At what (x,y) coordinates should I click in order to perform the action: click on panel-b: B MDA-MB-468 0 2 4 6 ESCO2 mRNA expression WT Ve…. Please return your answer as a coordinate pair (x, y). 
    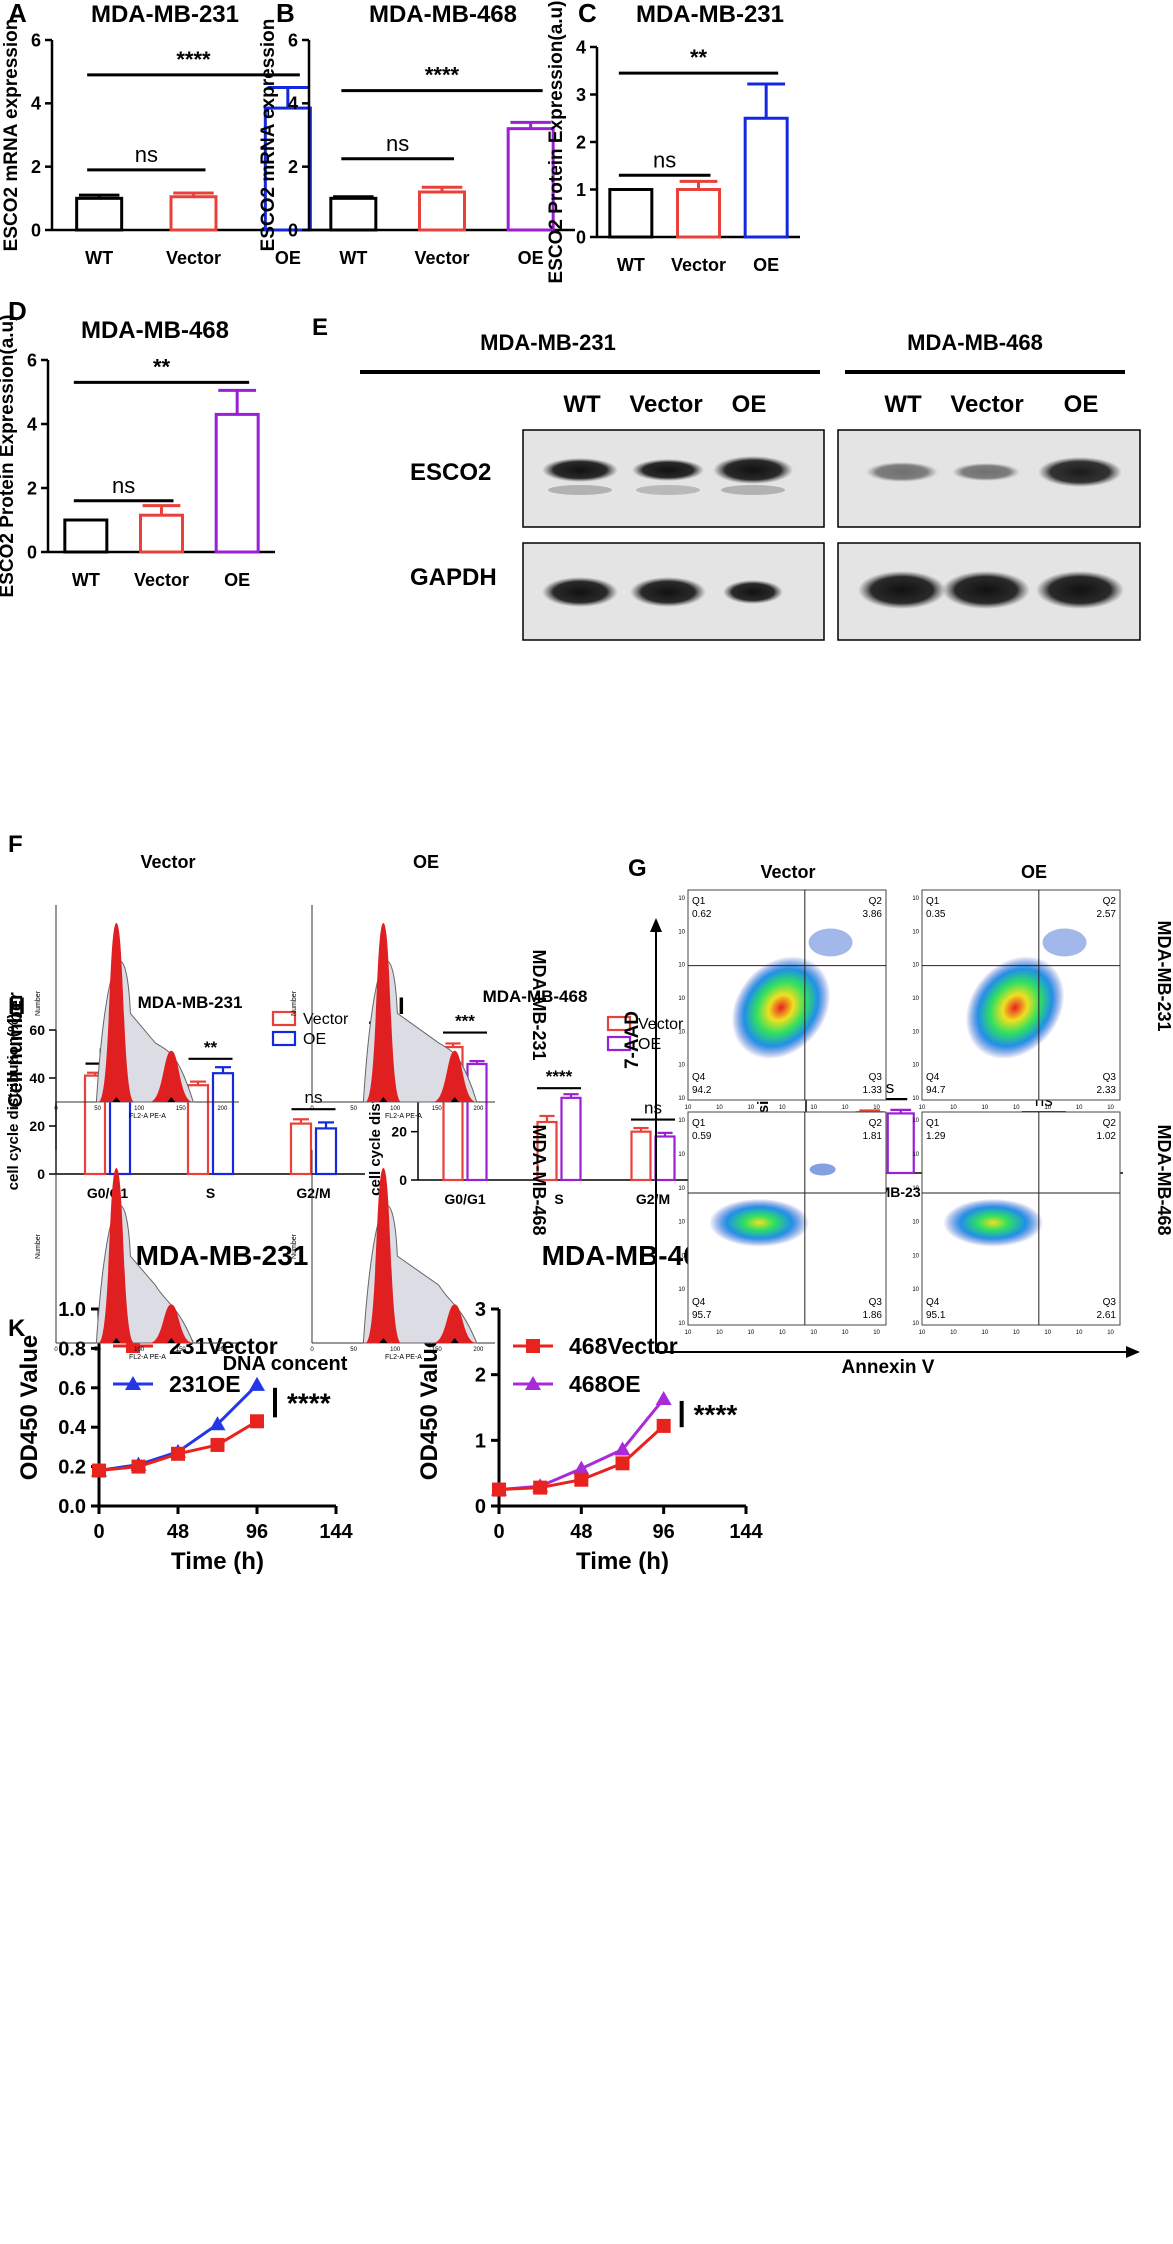
    Looking at the image, I should click on (416, 134).